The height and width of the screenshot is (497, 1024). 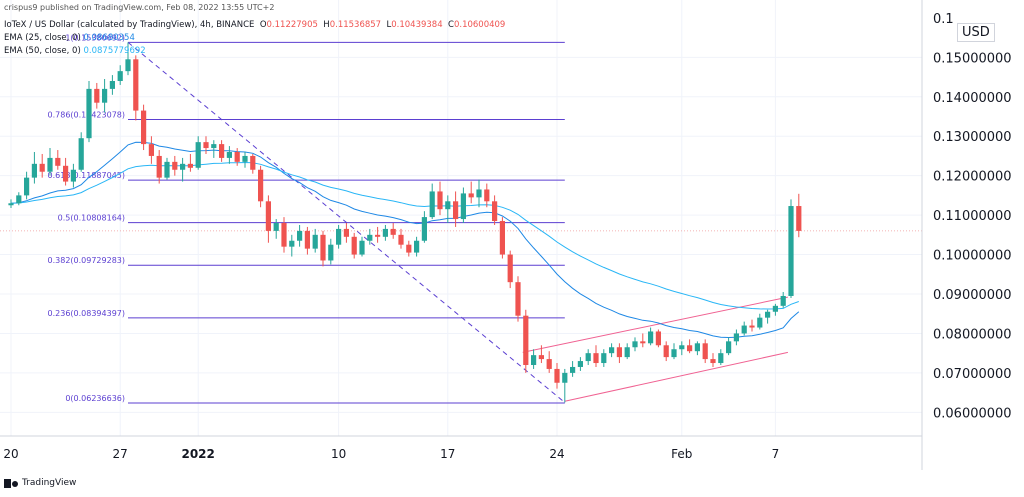 What do you see at coordinates (972, 137) in the screenshot?
I see `price-axis-tick: 0.13000000` at bounding box center [972, 137].